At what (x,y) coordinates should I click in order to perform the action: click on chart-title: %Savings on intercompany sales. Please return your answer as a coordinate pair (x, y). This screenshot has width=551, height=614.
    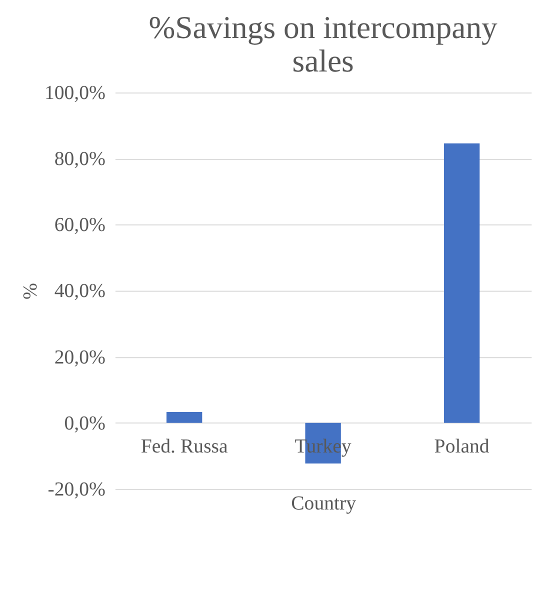
    Looking at the image, I should click on (323, 44).